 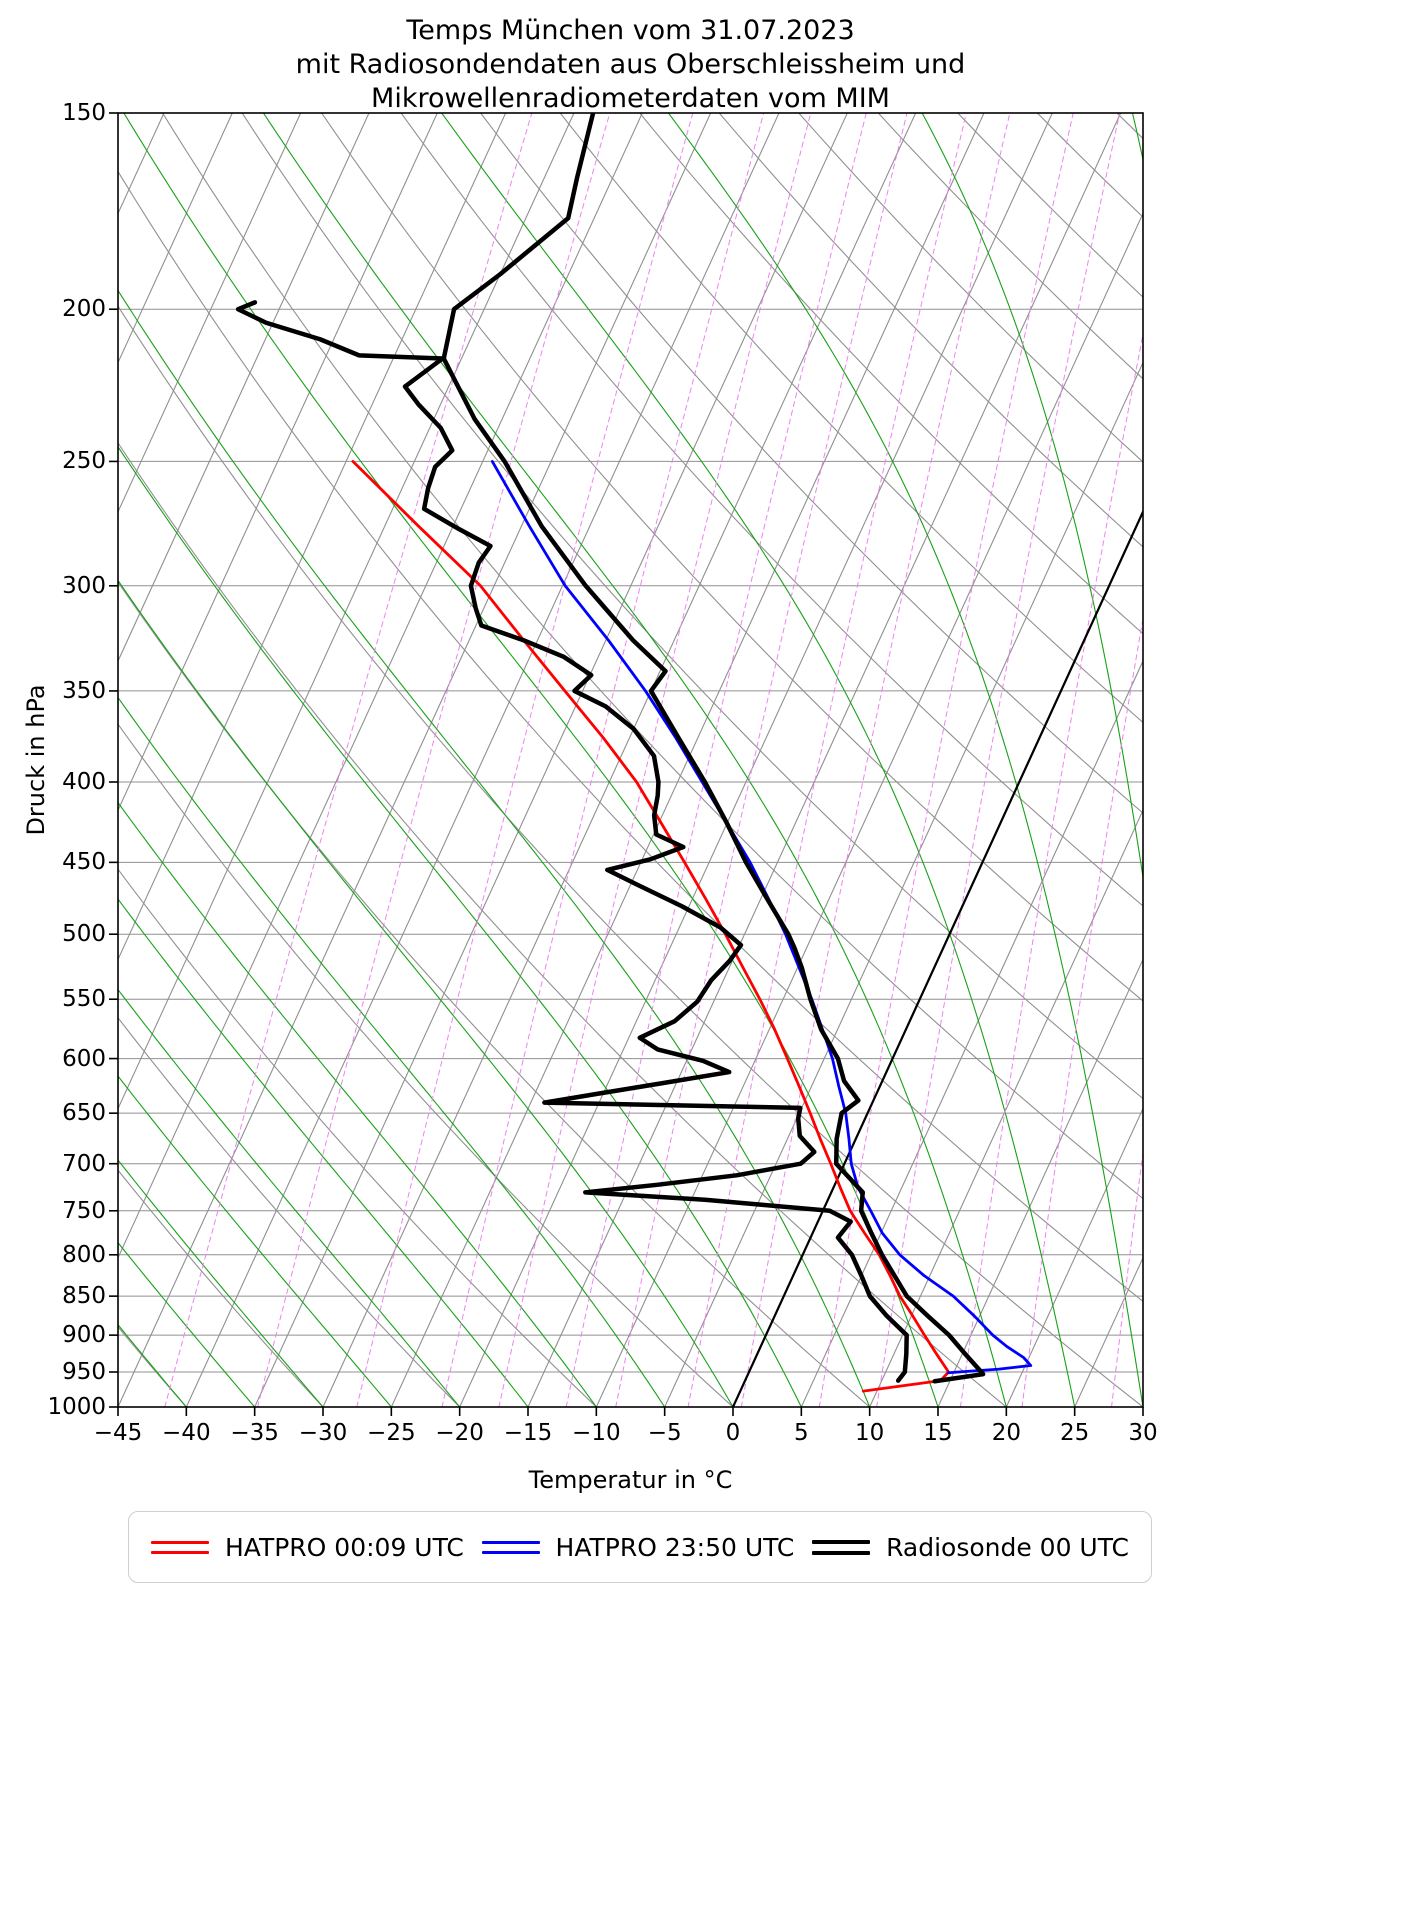 I want to click on legend-item-radiosonde: Radiosonde 00 UTC, so click(x=970, y=1547).